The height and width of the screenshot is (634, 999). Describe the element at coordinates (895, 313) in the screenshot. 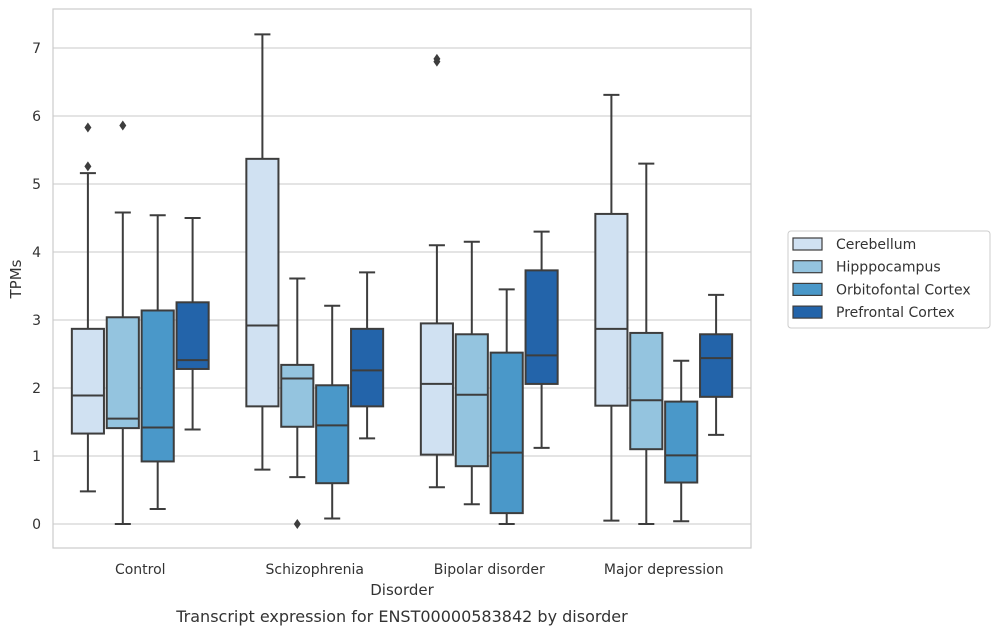

I see `legend-label: Prefrontal Cortex` at that location.